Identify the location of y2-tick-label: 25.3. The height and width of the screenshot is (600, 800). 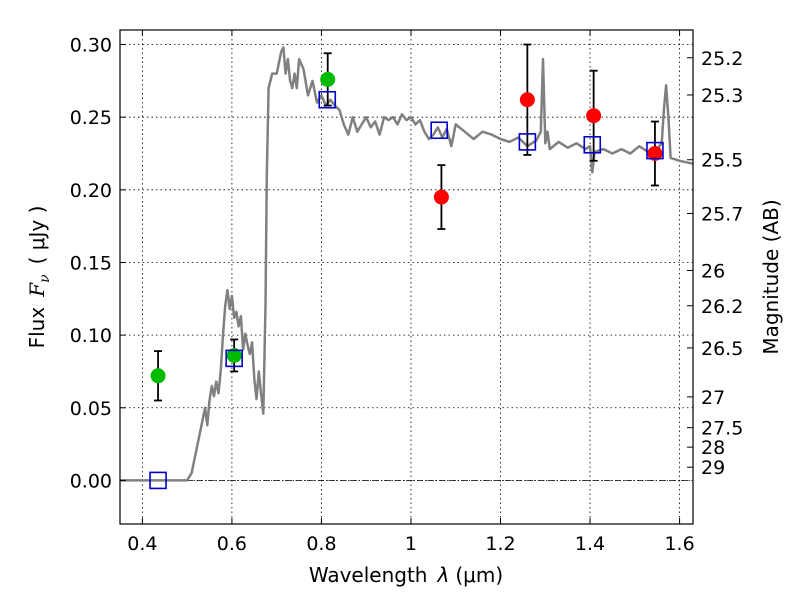
(722, 96).